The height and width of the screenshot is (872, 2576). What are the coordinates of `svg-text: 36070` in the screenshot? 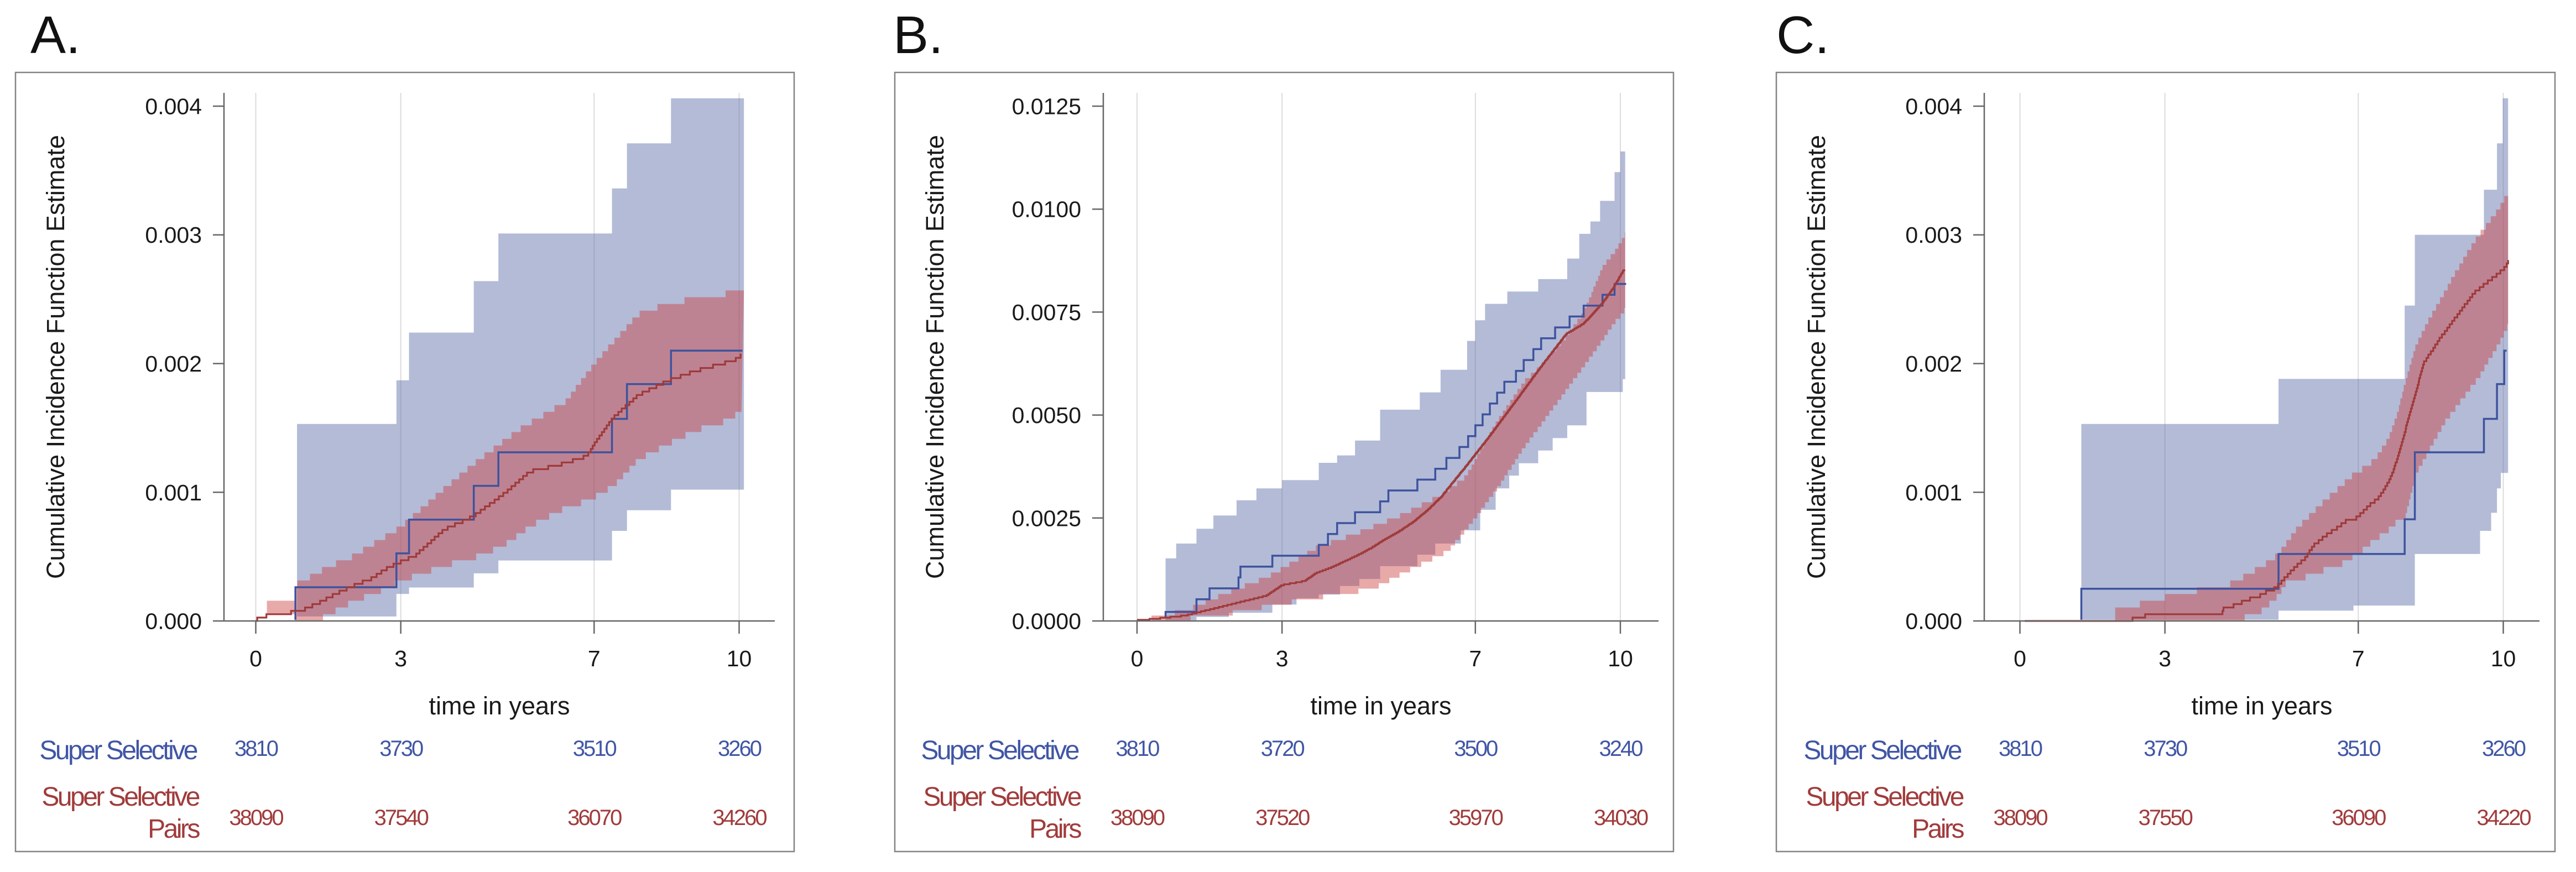 It's located at (594, 818).